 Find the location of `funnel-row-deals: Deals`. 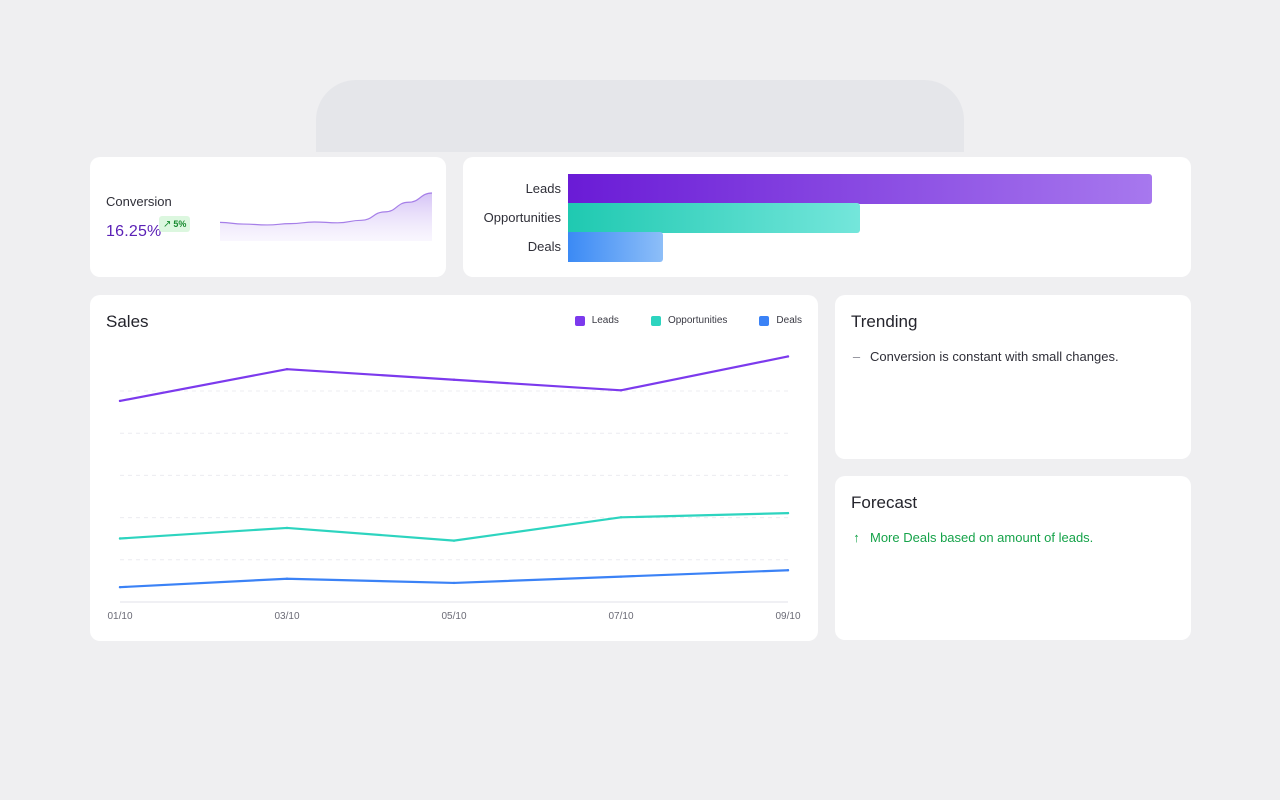

funnel-row-deals: Deals is located at coordinates (827, 247).